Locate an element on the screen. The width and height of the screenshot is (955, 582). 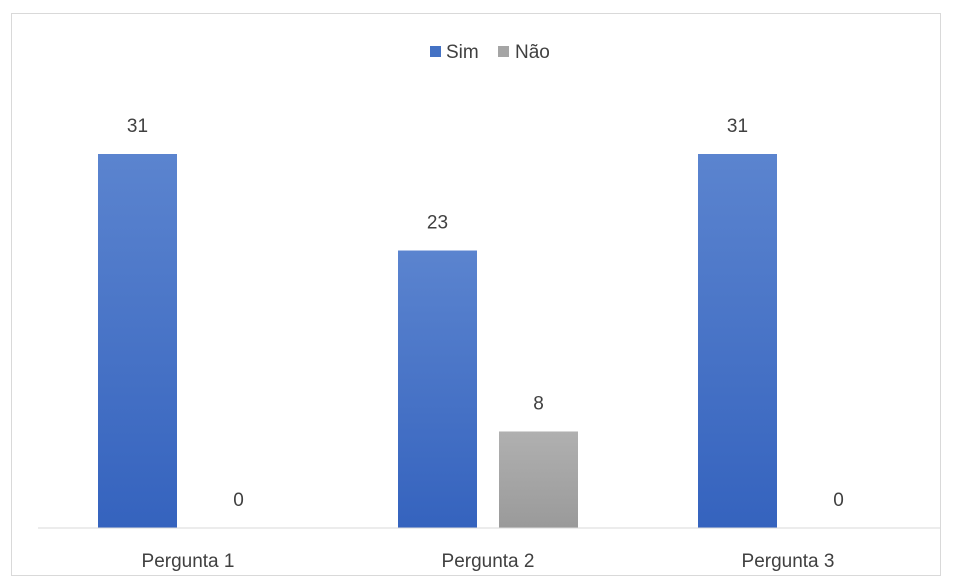
legend-label-1: Sim is located at coordinates (462, 52).